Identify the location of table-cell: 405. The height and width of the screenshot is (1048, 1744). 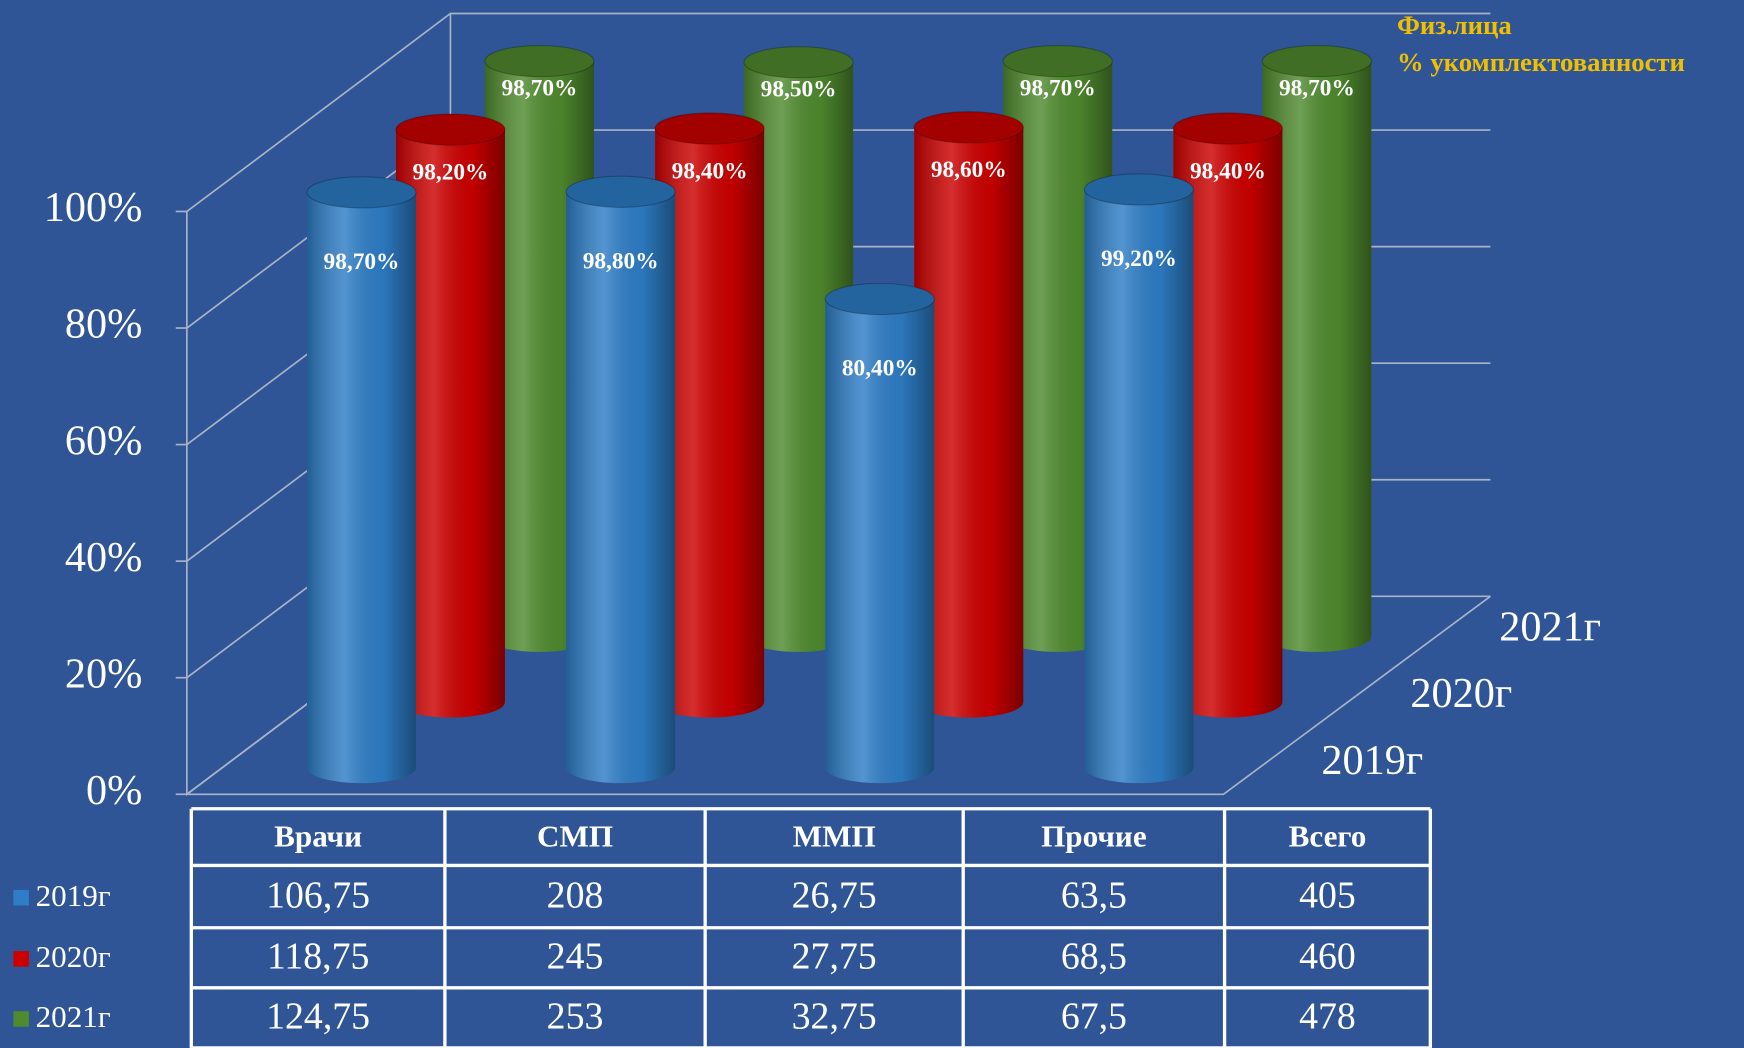
(1327, 895).